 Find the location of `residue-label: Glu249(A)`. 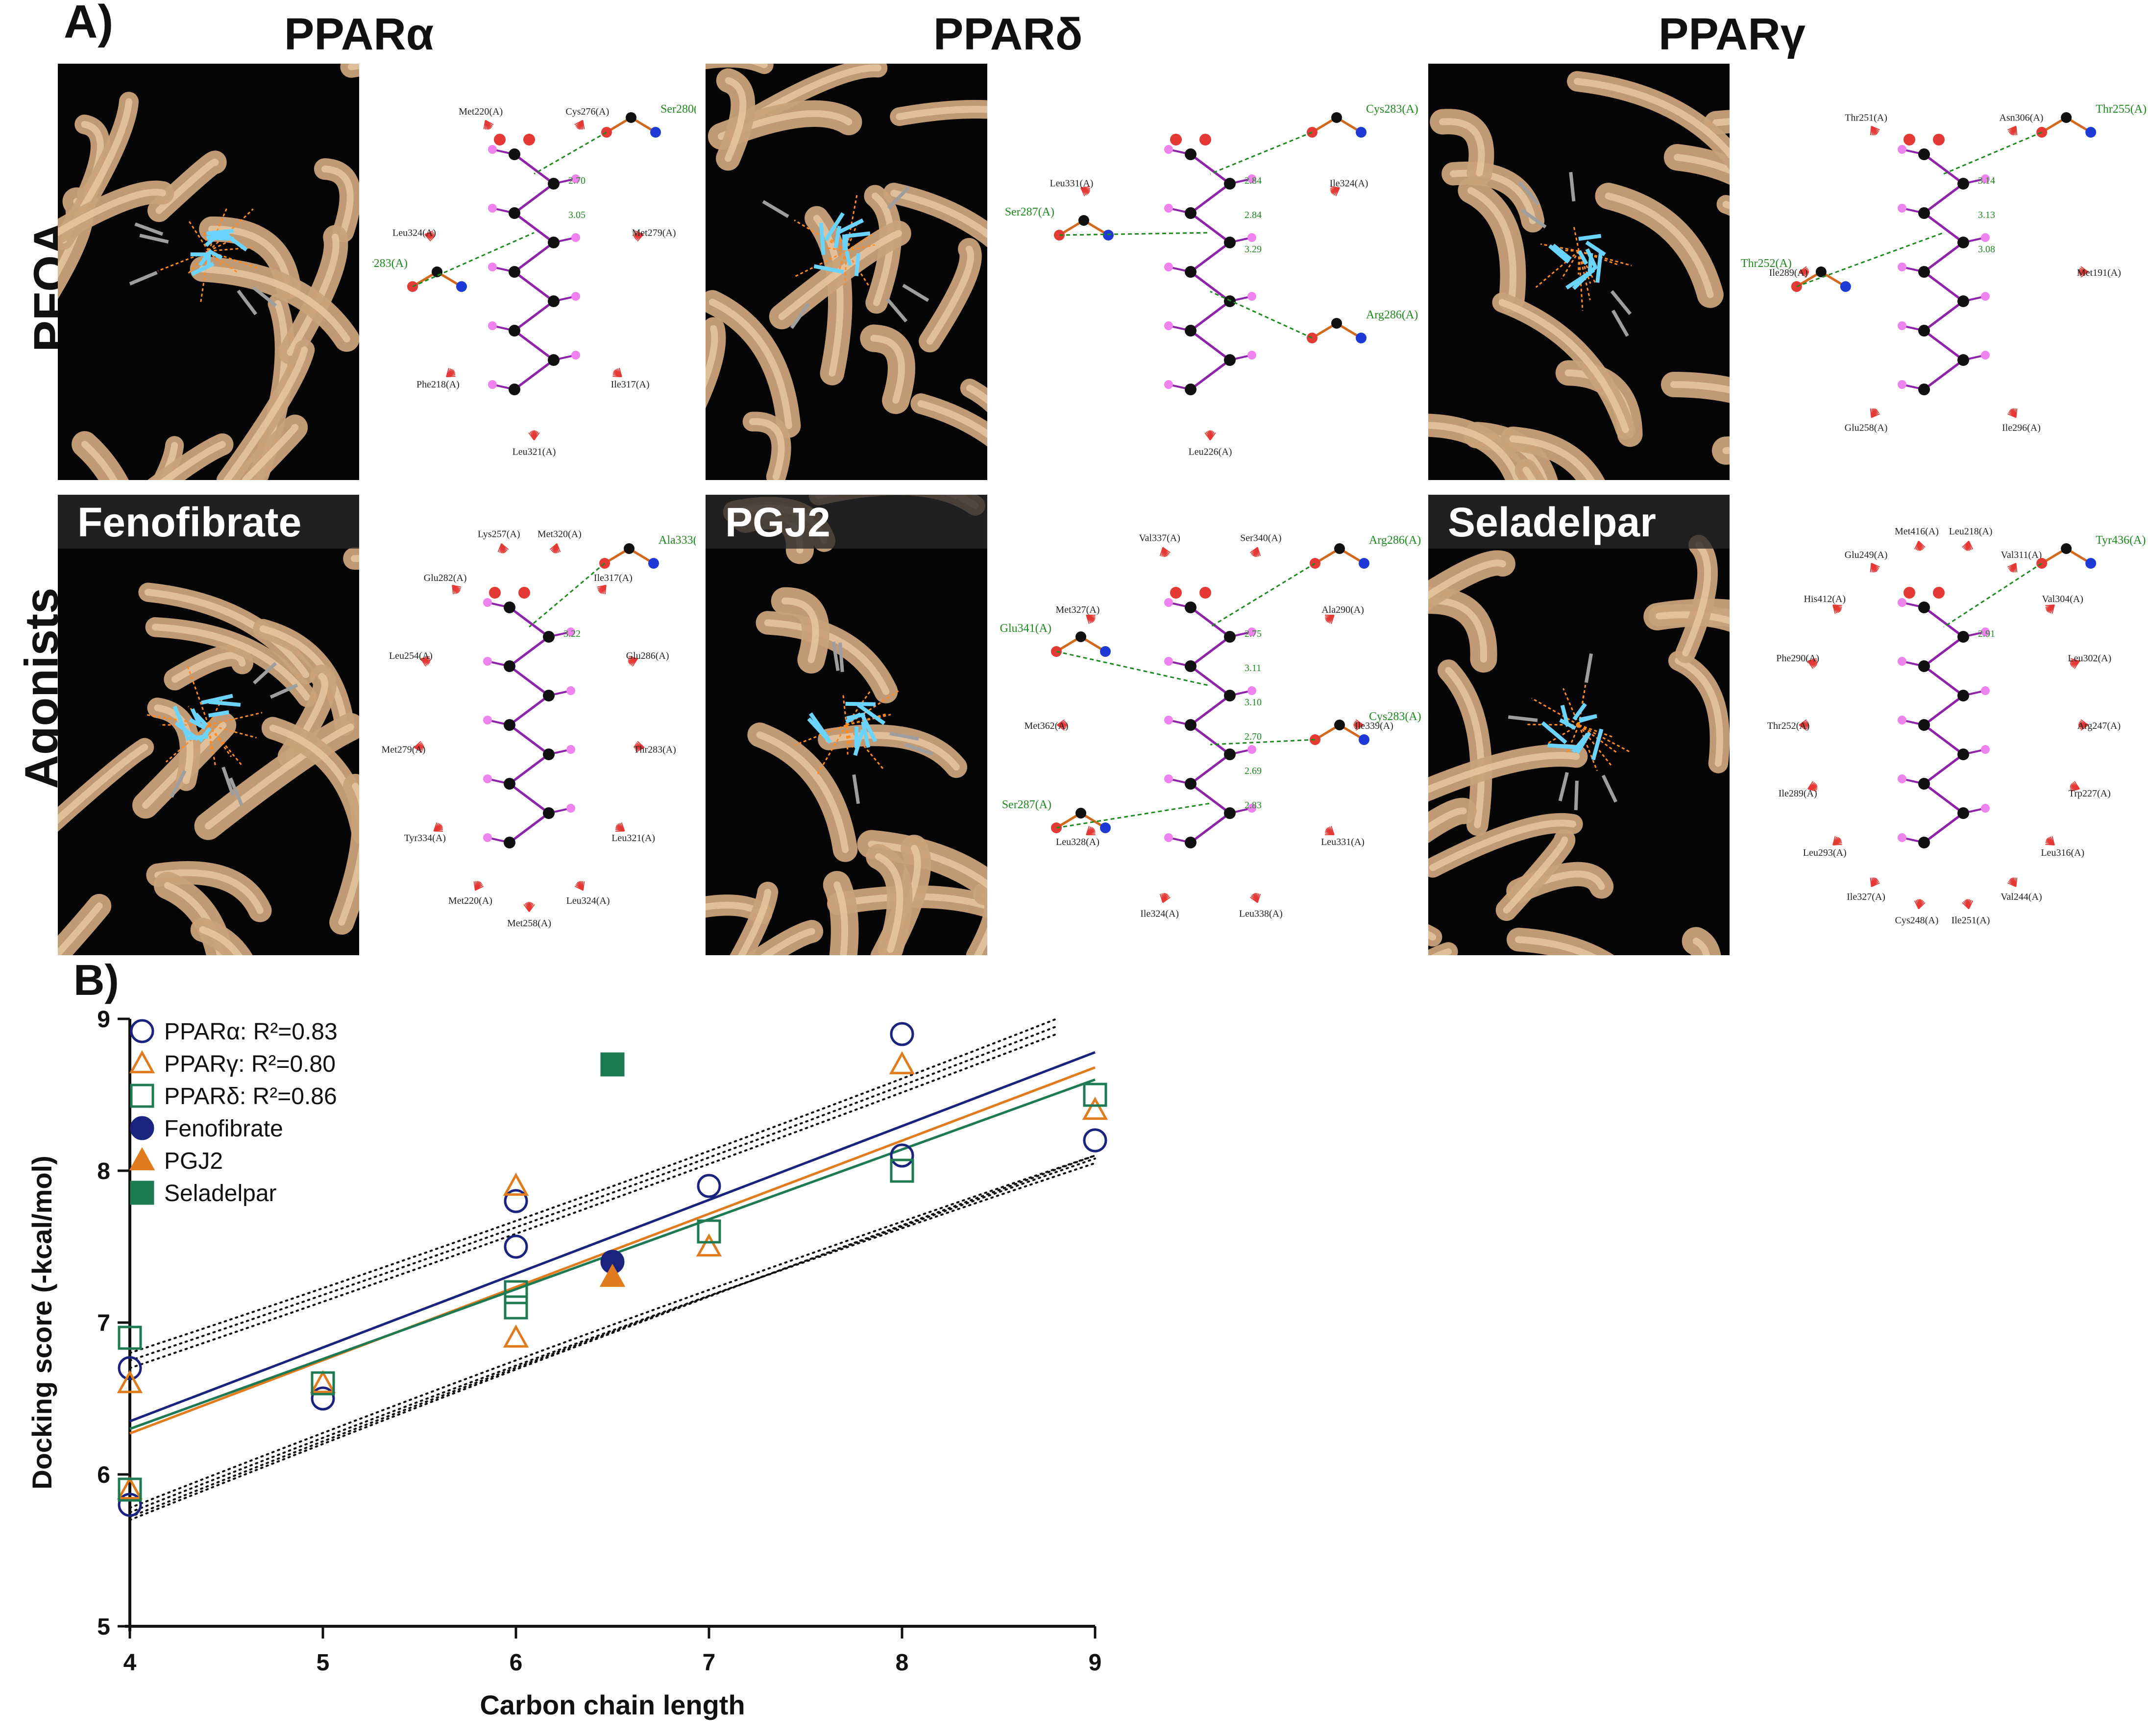

residue-label: Glu249(A) is located at coordinates (1867, 555).